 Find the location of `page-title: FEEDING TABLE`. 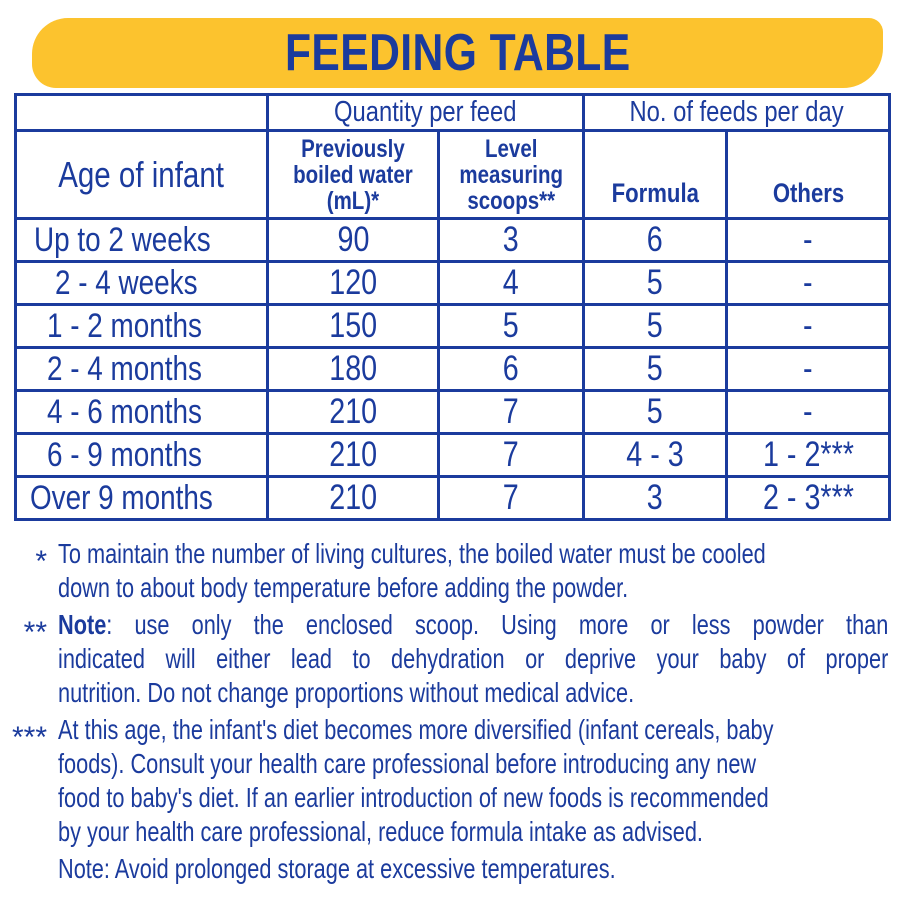

page-title: FEEDING TABLE is located at coordinates (457, 53).